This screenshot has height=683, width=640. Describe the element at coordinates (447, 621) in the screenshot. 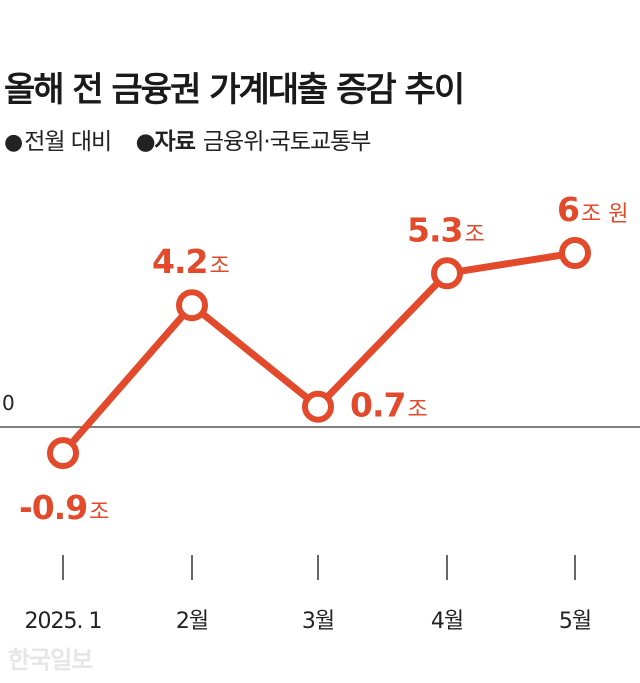

I see `x-tick-label: 4월` at that location.